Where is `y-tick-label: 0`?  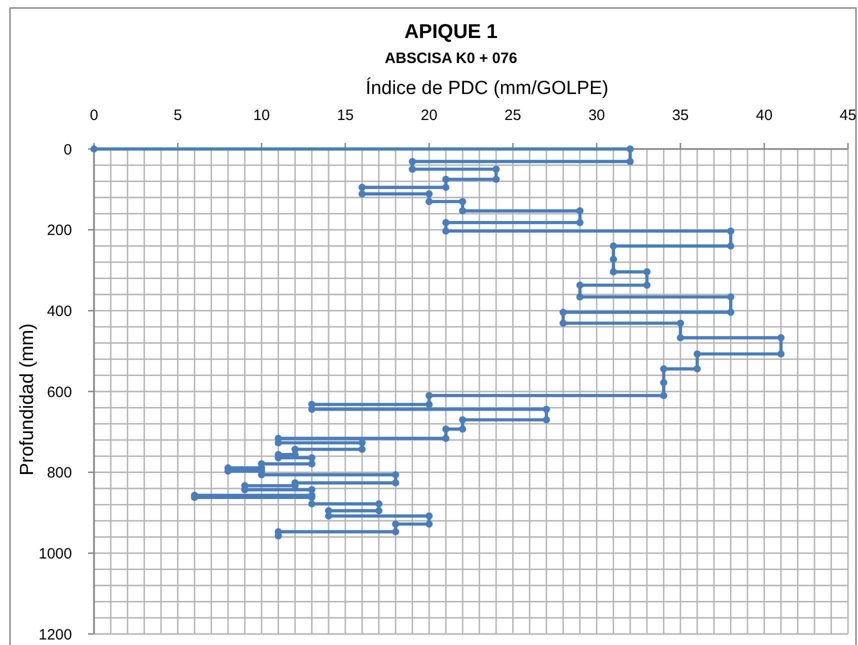 y-tick-label: 0 is located at coordinates (68, 149).